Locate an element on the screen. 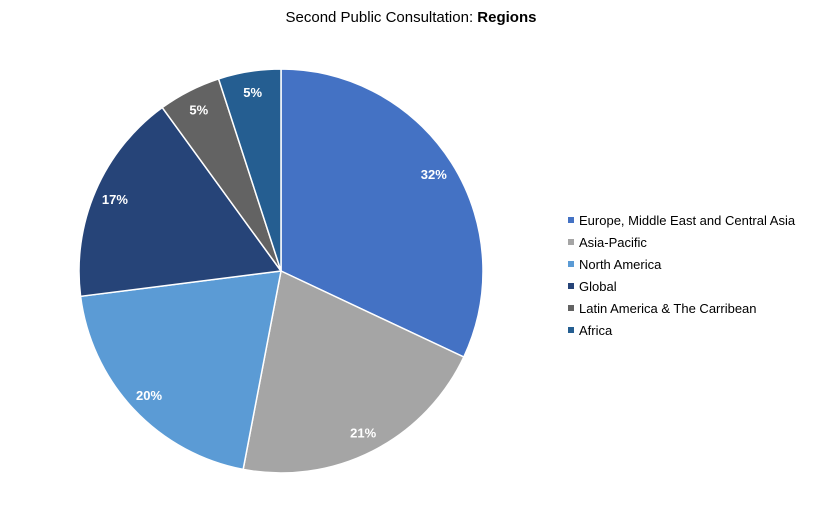 Image resolution: width=822 pixels, height=516 pixels. data-label: 20% is located at coordinates (149, 395).